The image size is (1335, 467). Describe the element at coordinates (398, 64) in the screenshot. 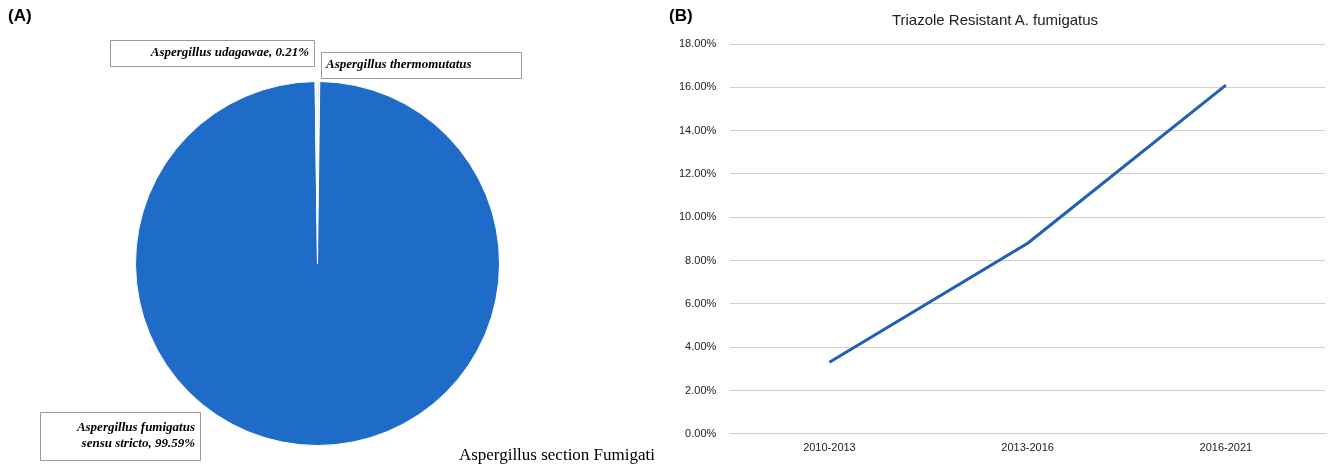

I see `slice-label: Aspergillus thermomutatus` at that location.